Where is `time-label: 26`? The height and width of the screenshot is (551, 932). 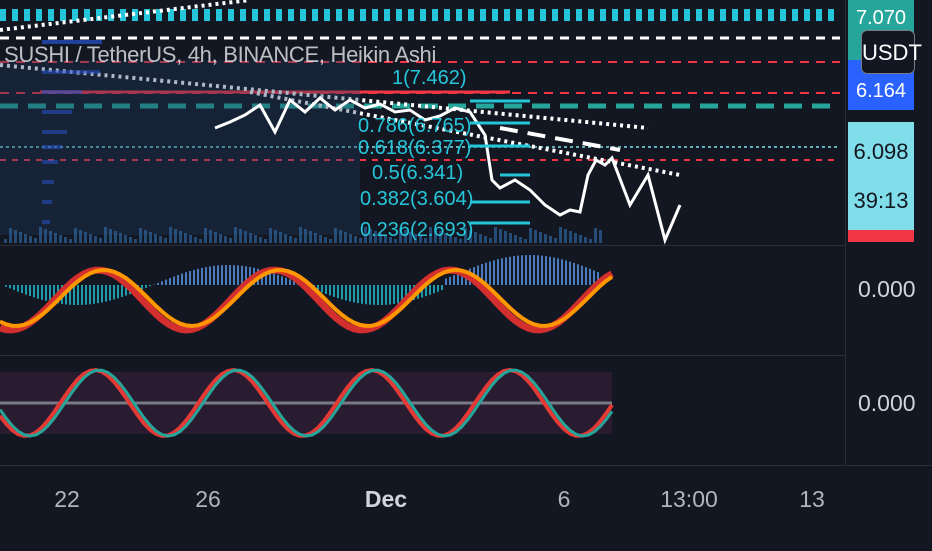
time-label: 26 is located at coordinates (208, 499).